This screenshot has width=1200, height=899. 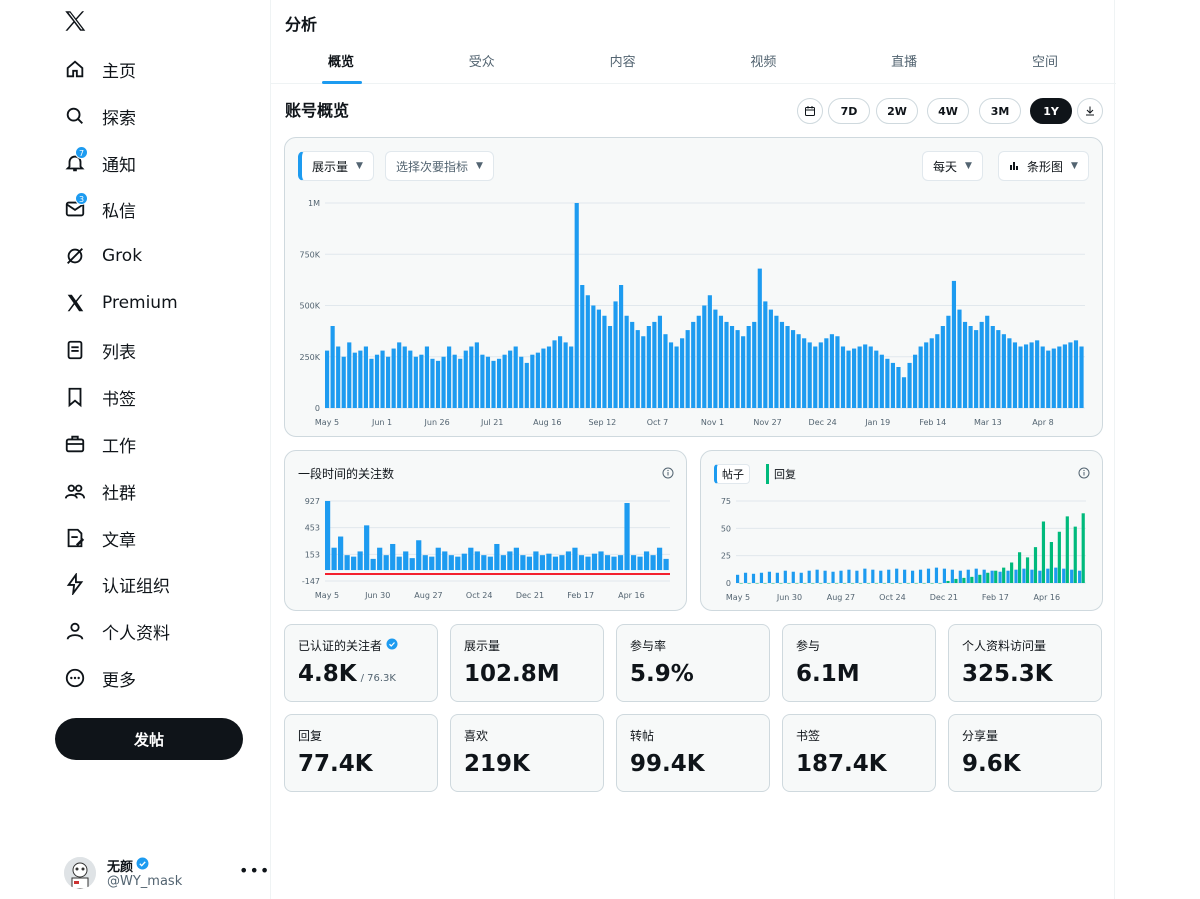 What do you see at coordinates (341, 64) in the screenshot?
I see `tab-0: 概览` at bounding box center [341, 64].